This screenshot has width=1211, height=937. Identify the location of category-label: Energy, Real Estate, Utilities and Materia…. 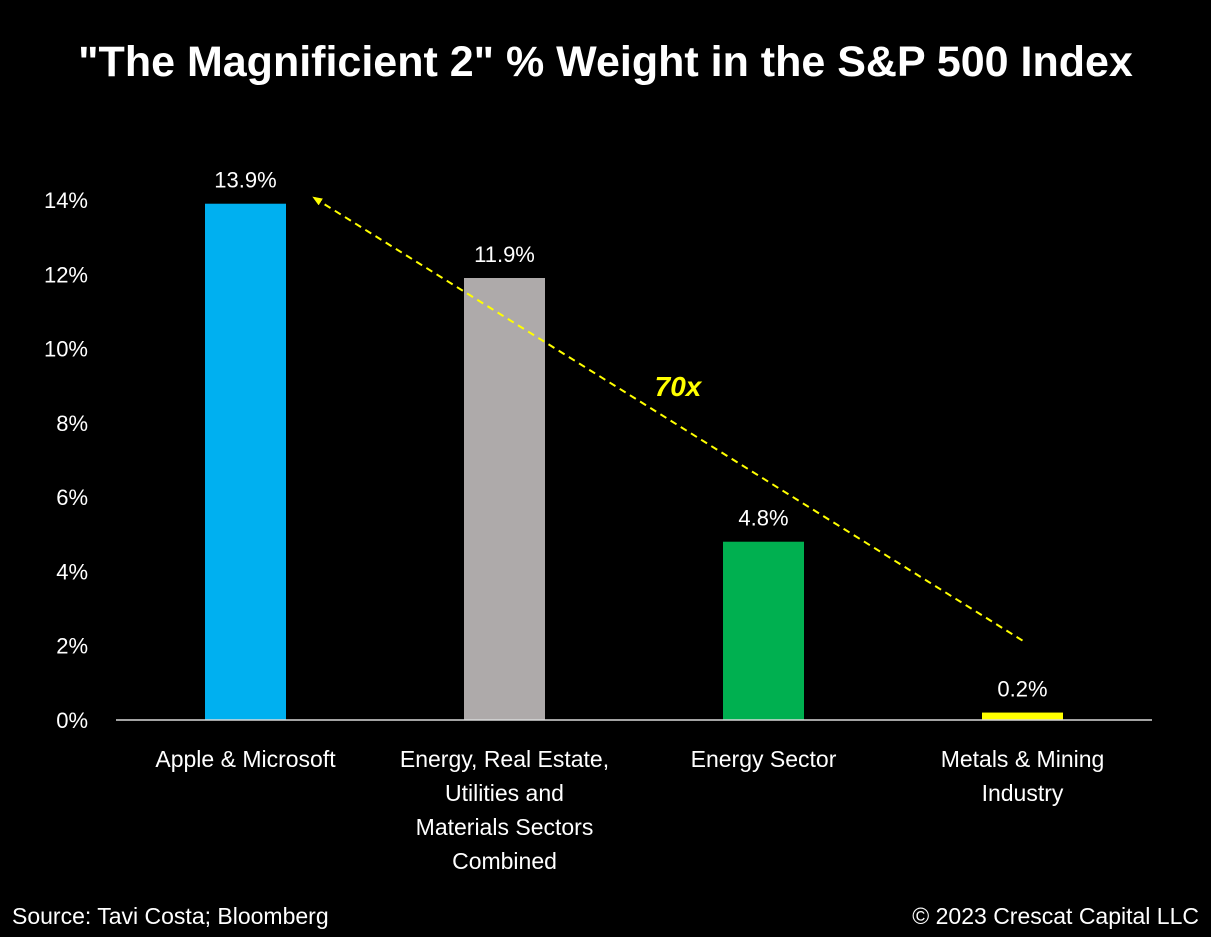
(504, 810).